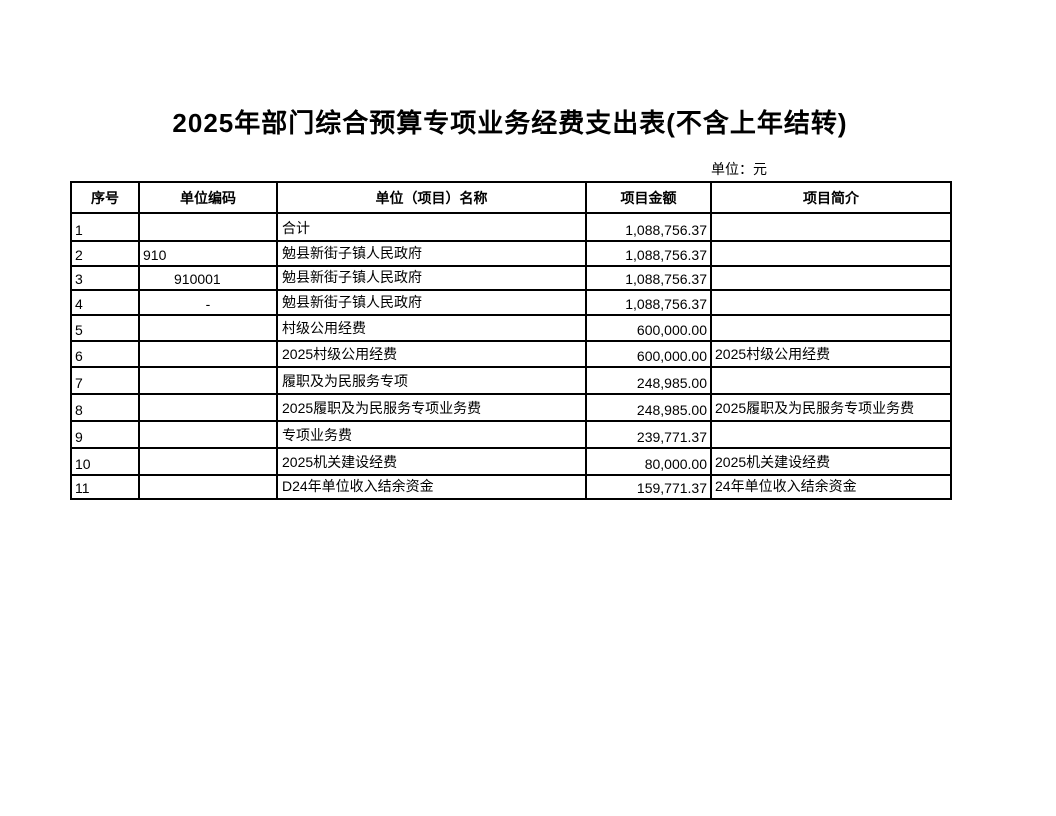 Image resolution: width=1056 pixels, height=816 pixels. Describe the element at coordinates (831, 407) in the screenshot. I see `cell-project-brief: 2025履职及为民服务专项业务费` at that location.